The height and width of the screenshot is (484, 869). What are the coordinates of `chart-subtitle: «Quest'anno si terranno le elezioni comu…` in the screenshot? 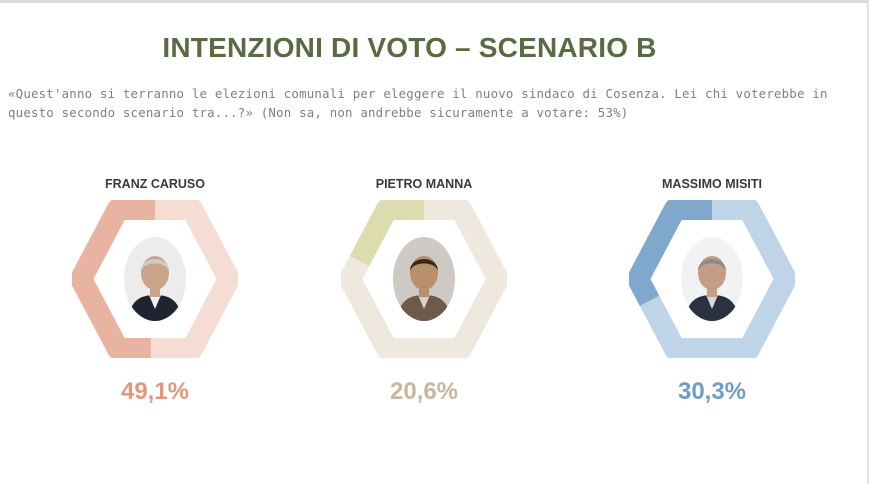 It's located at (418, 103).